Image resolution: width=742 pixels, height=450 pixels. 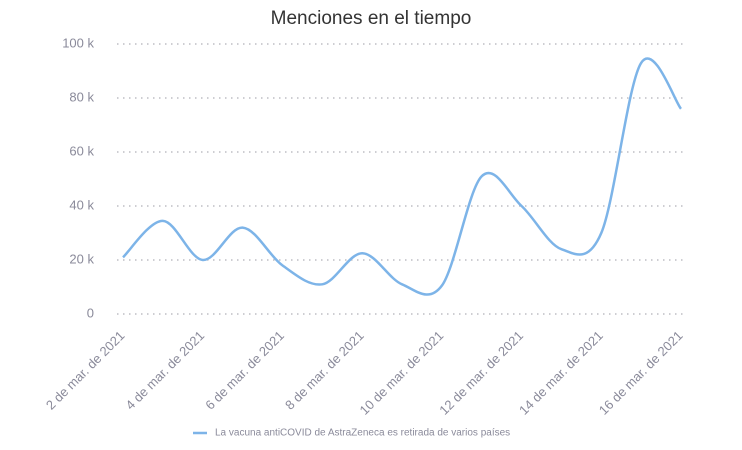 What do you see at coordinates (244, 370) in the screenshot?
I see `x-tick-label: 6 de mar. de 2021` at bounding box center [244, 370].